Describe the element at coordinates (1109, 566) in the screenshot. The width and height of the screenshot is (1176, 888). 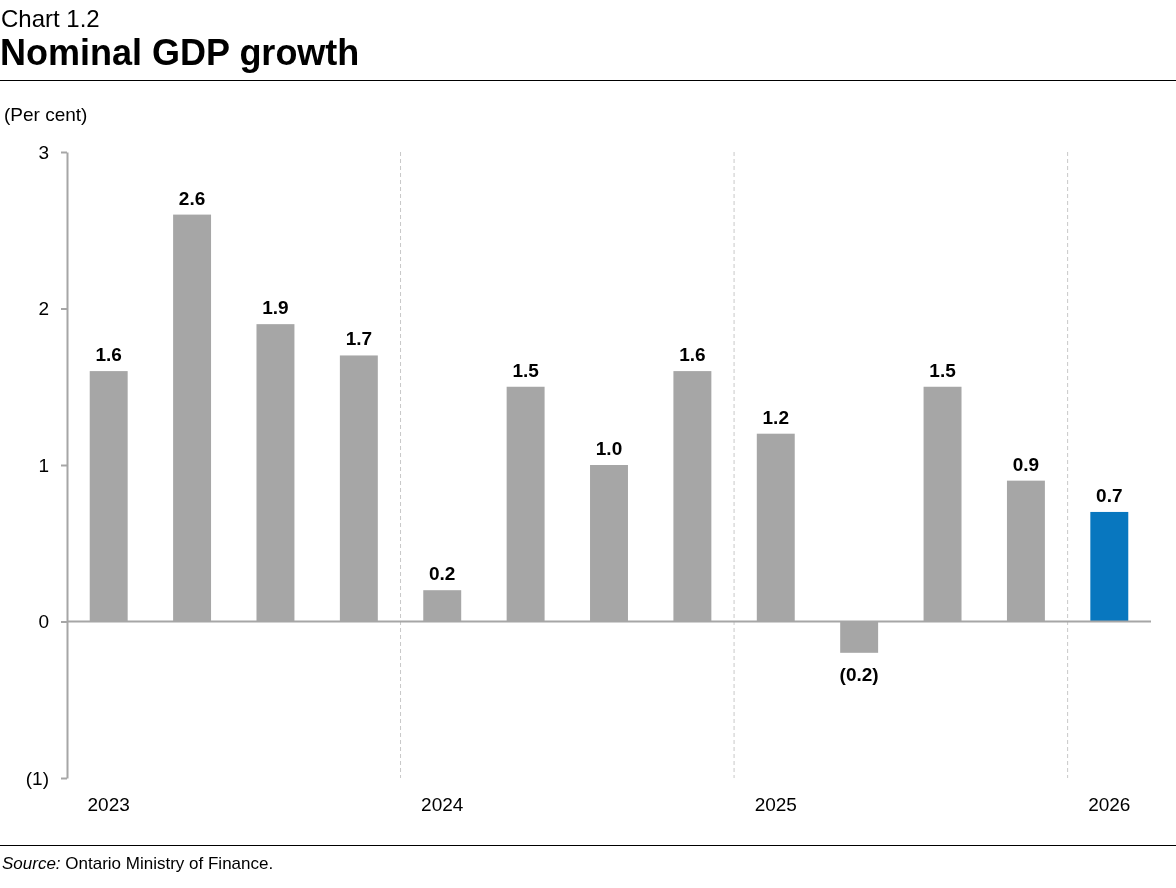
I see `bar` at that location.